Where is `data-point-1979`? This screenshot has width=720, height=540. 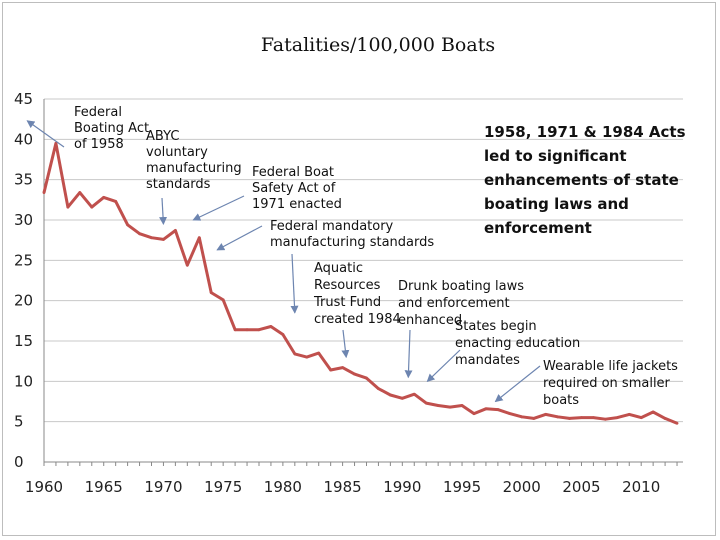 data-point-1979 is located at coordinates (271, 326).